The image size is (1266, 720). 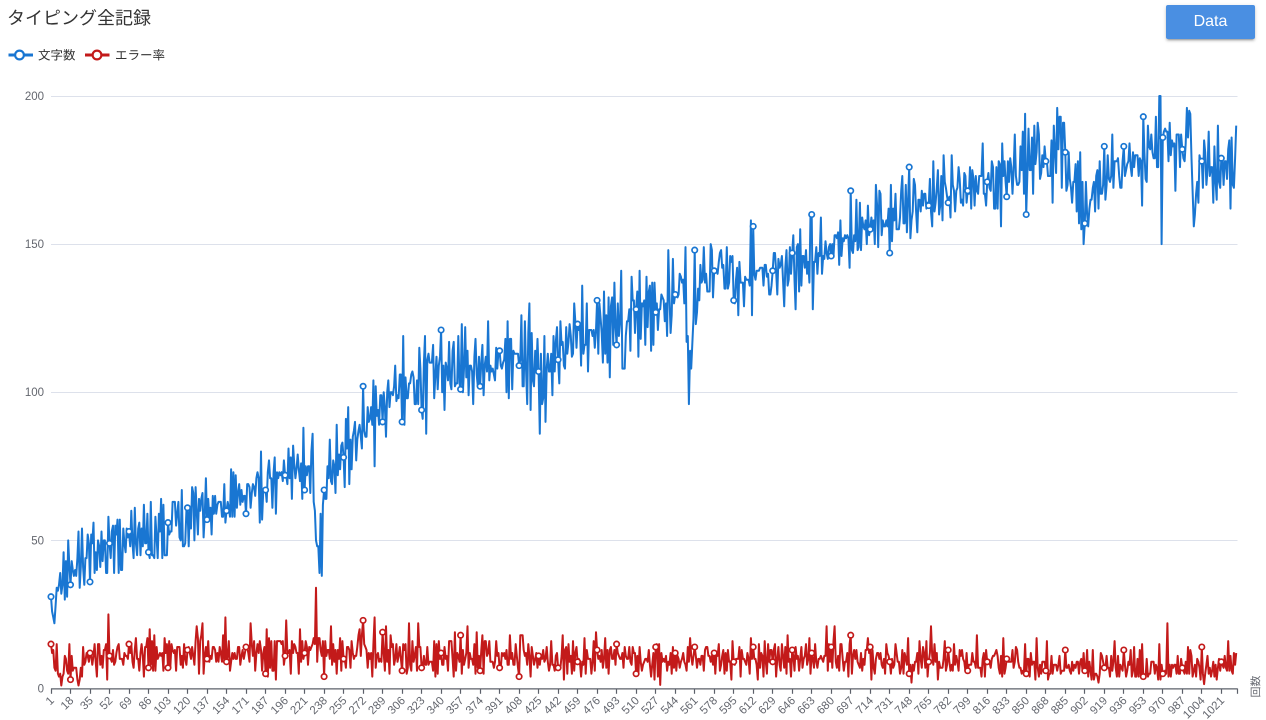 What do you see at coordinates (34, 245) in the screenshot?
I see `svg-text: 150` at bounding box center [34, 245].